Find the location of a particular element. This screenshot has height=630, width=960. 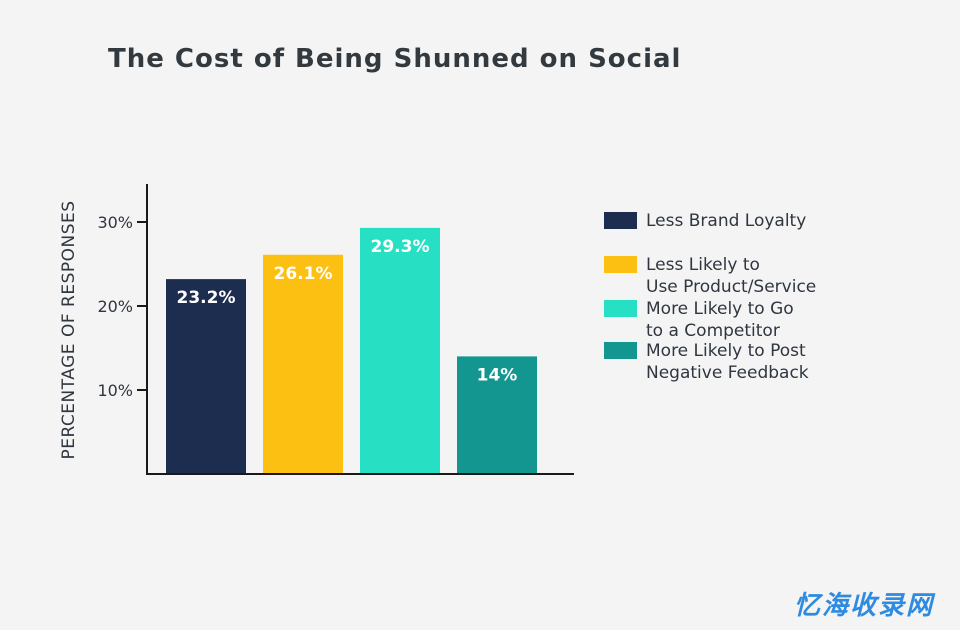

y-axis-ticks: 10% 20% 30% is located at coordinates (122, 306).